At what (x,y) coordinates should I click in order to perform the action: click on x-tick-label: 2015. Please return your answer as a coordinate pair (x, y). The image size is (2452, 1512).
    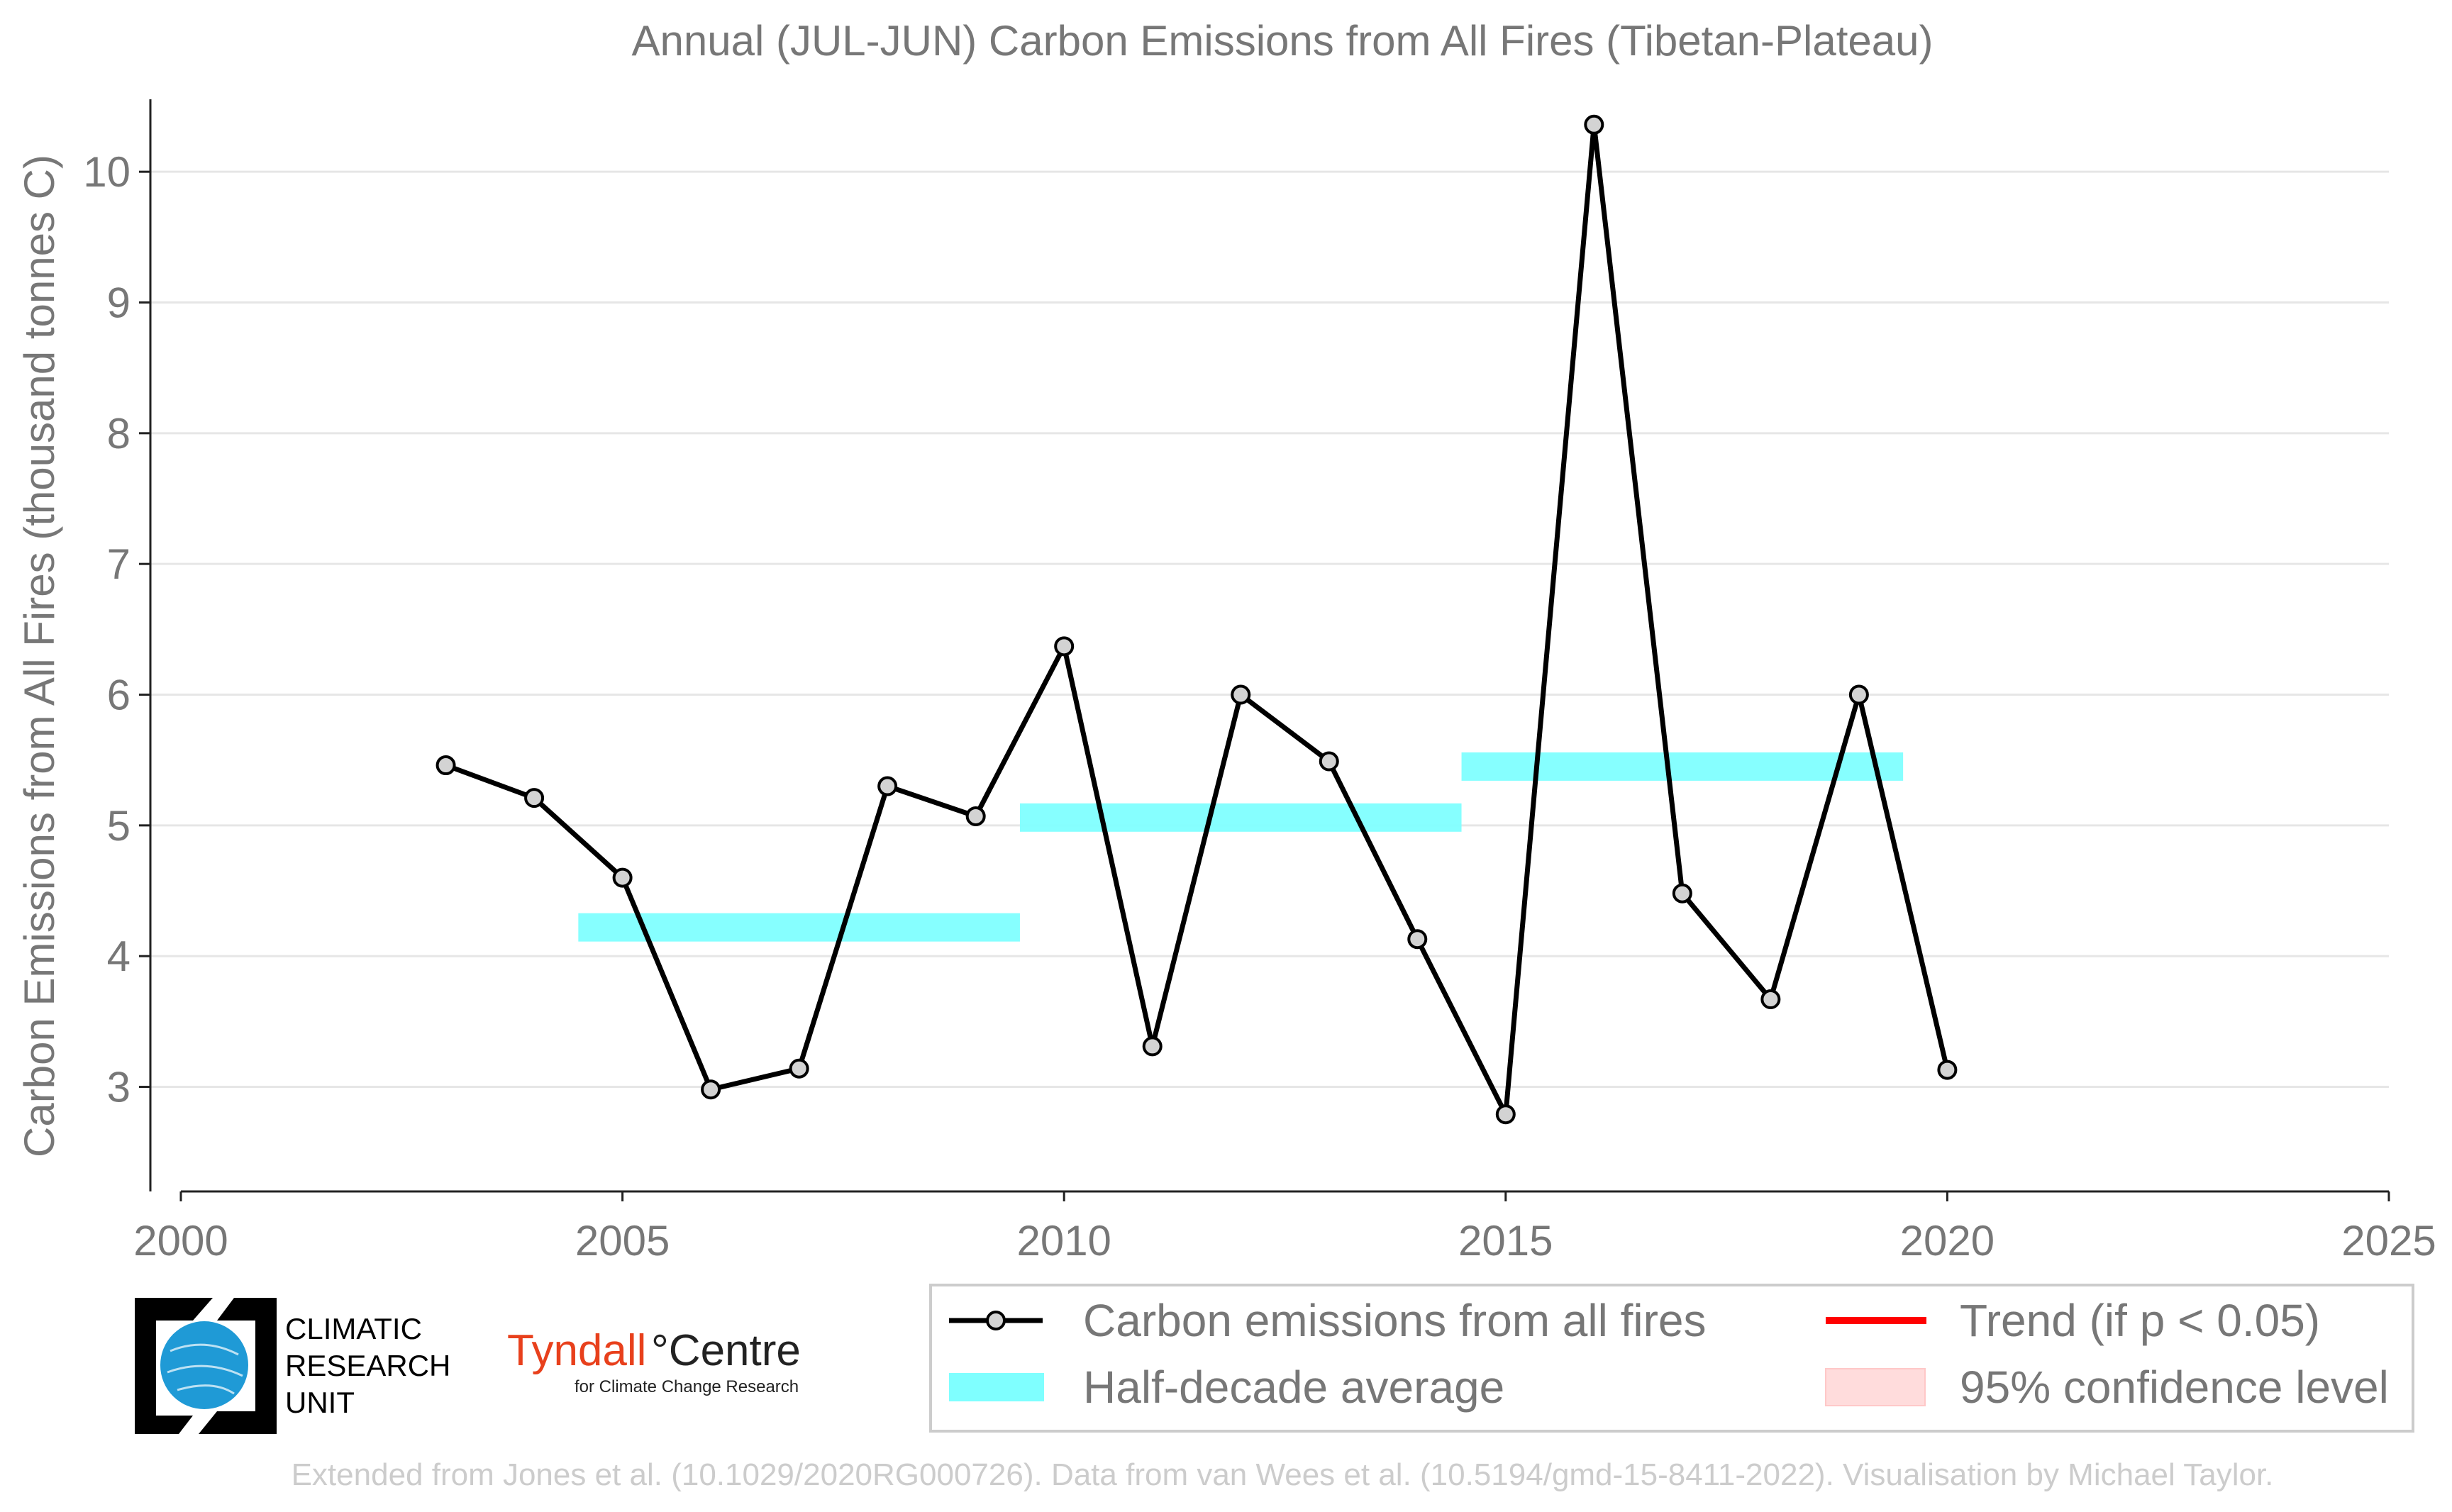
    Looking at the image, I should click on (1505, 1240).